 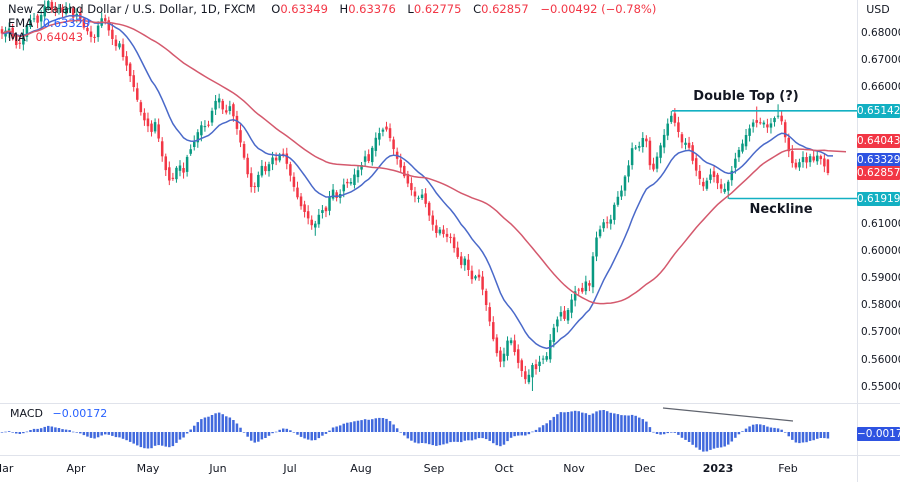 What do you see at coordinates (450, 455) in the screenshot?
I see `time-axis-separator` at bounding box center [450, 455].